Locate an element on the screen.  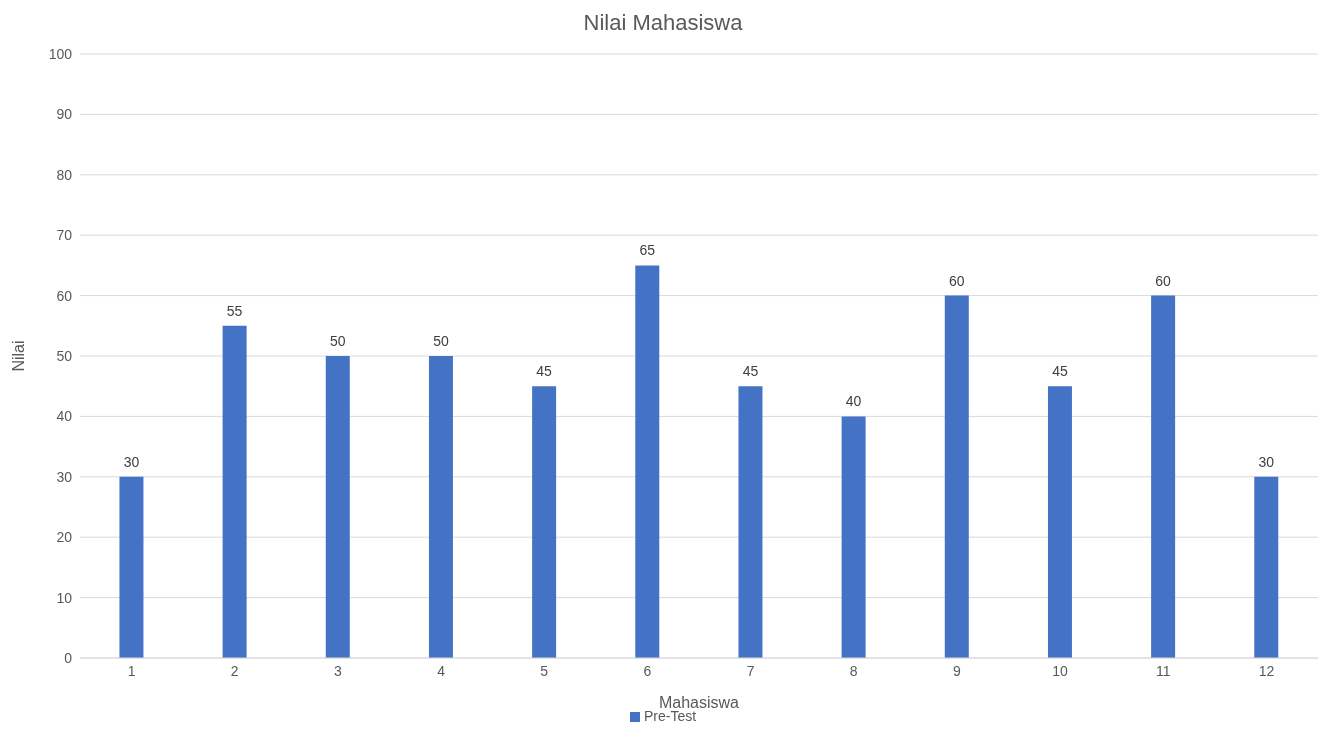
chart-title: Nilai Mahasiswa is located at coordinates (663, 23).